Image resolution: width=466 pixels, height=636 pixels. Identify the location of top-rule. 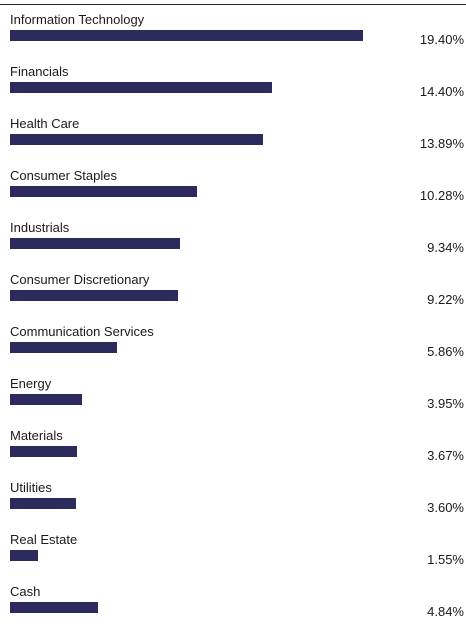
(233, 4).